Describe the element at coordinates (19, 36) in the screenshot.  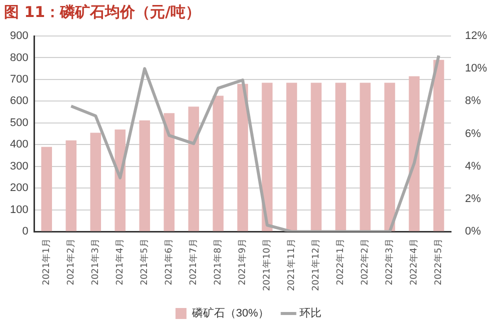
I see `y-tick-label: 900` at that location.